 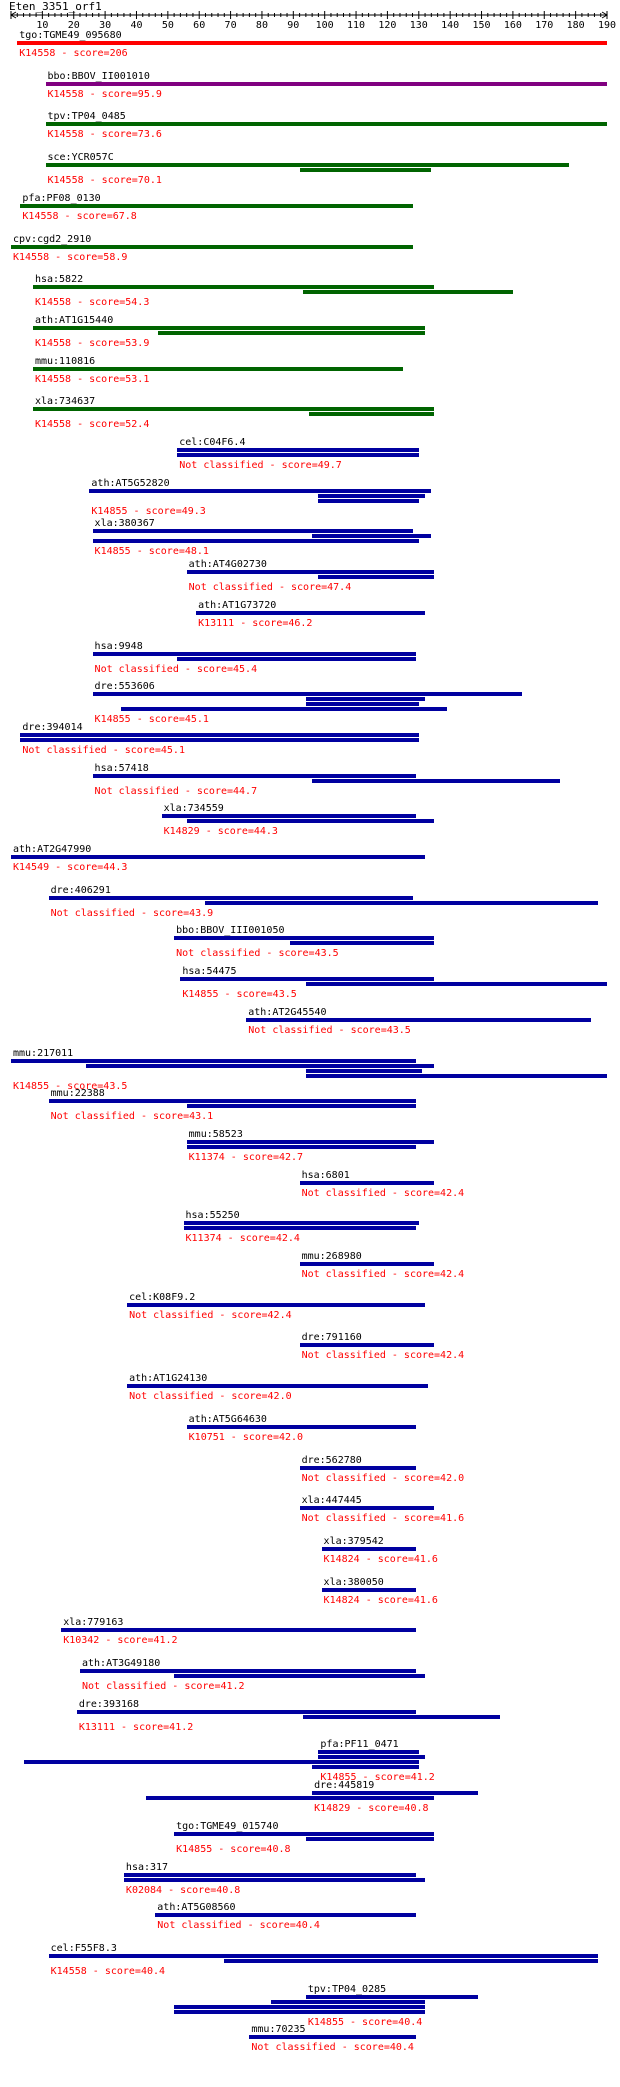 What do you see at coordinates (168, 1379) in the screenshot?
I see `hit-name-link: ath:AT1G24130` at bounding box center [168, 1379].